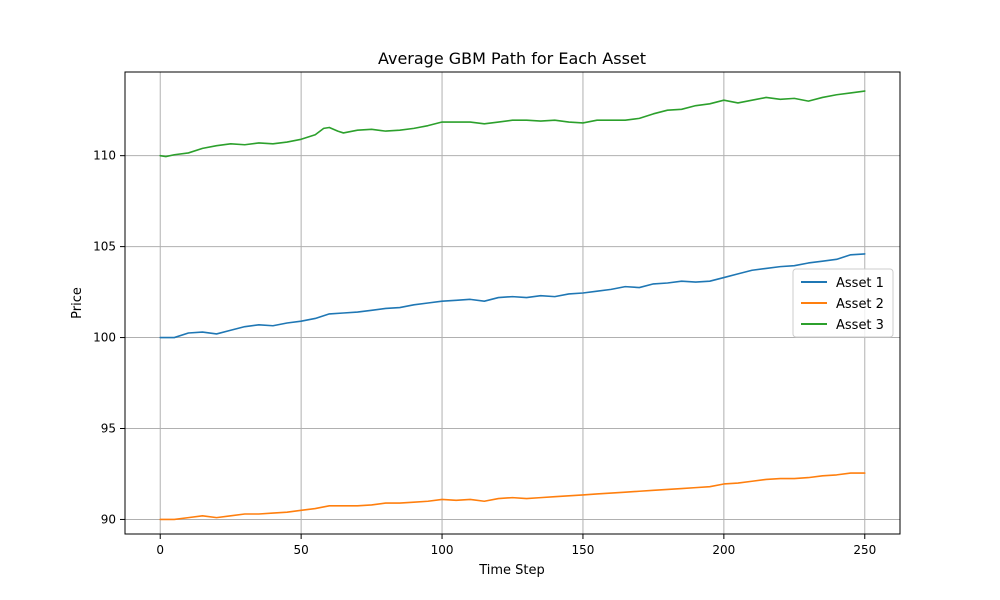 This screenshot has height=600, width=1000. Describe the element at coordinates (860, 283) in the screenshot. I see `legend-label-asset-1: Asset 1` at that location.